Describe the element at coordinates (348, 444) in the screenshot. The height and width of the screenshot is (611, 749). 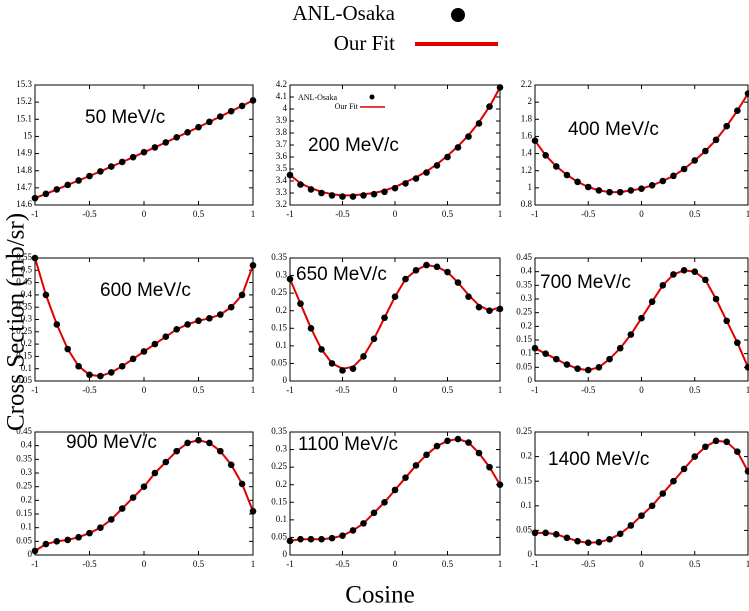
I see `panel-label: 1100 MeV/c` at that location.